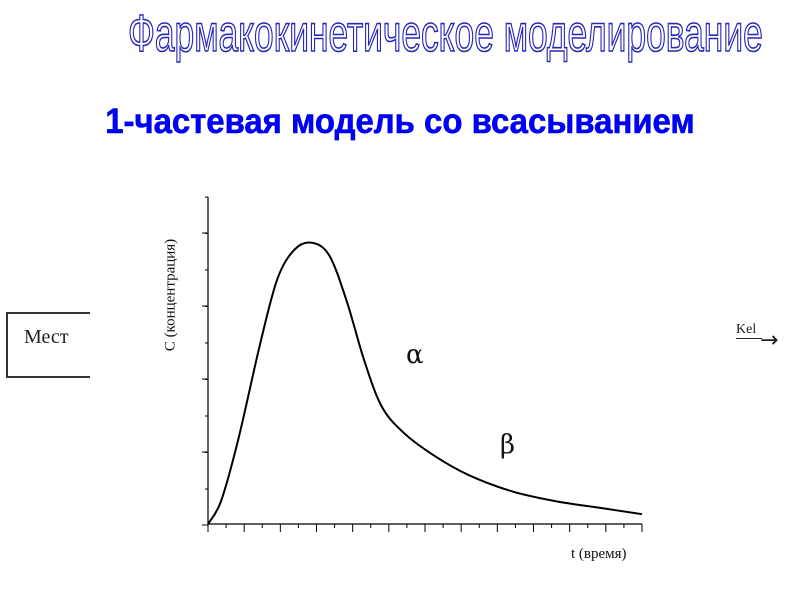 Image resolution: width=800 pixels, height=600 pixels. What do you see at coordinates (400, 122) in the screenshot?
I see `page-subtitle: 1-частевая модель со всасыванием` at bounding box center [400, 122].